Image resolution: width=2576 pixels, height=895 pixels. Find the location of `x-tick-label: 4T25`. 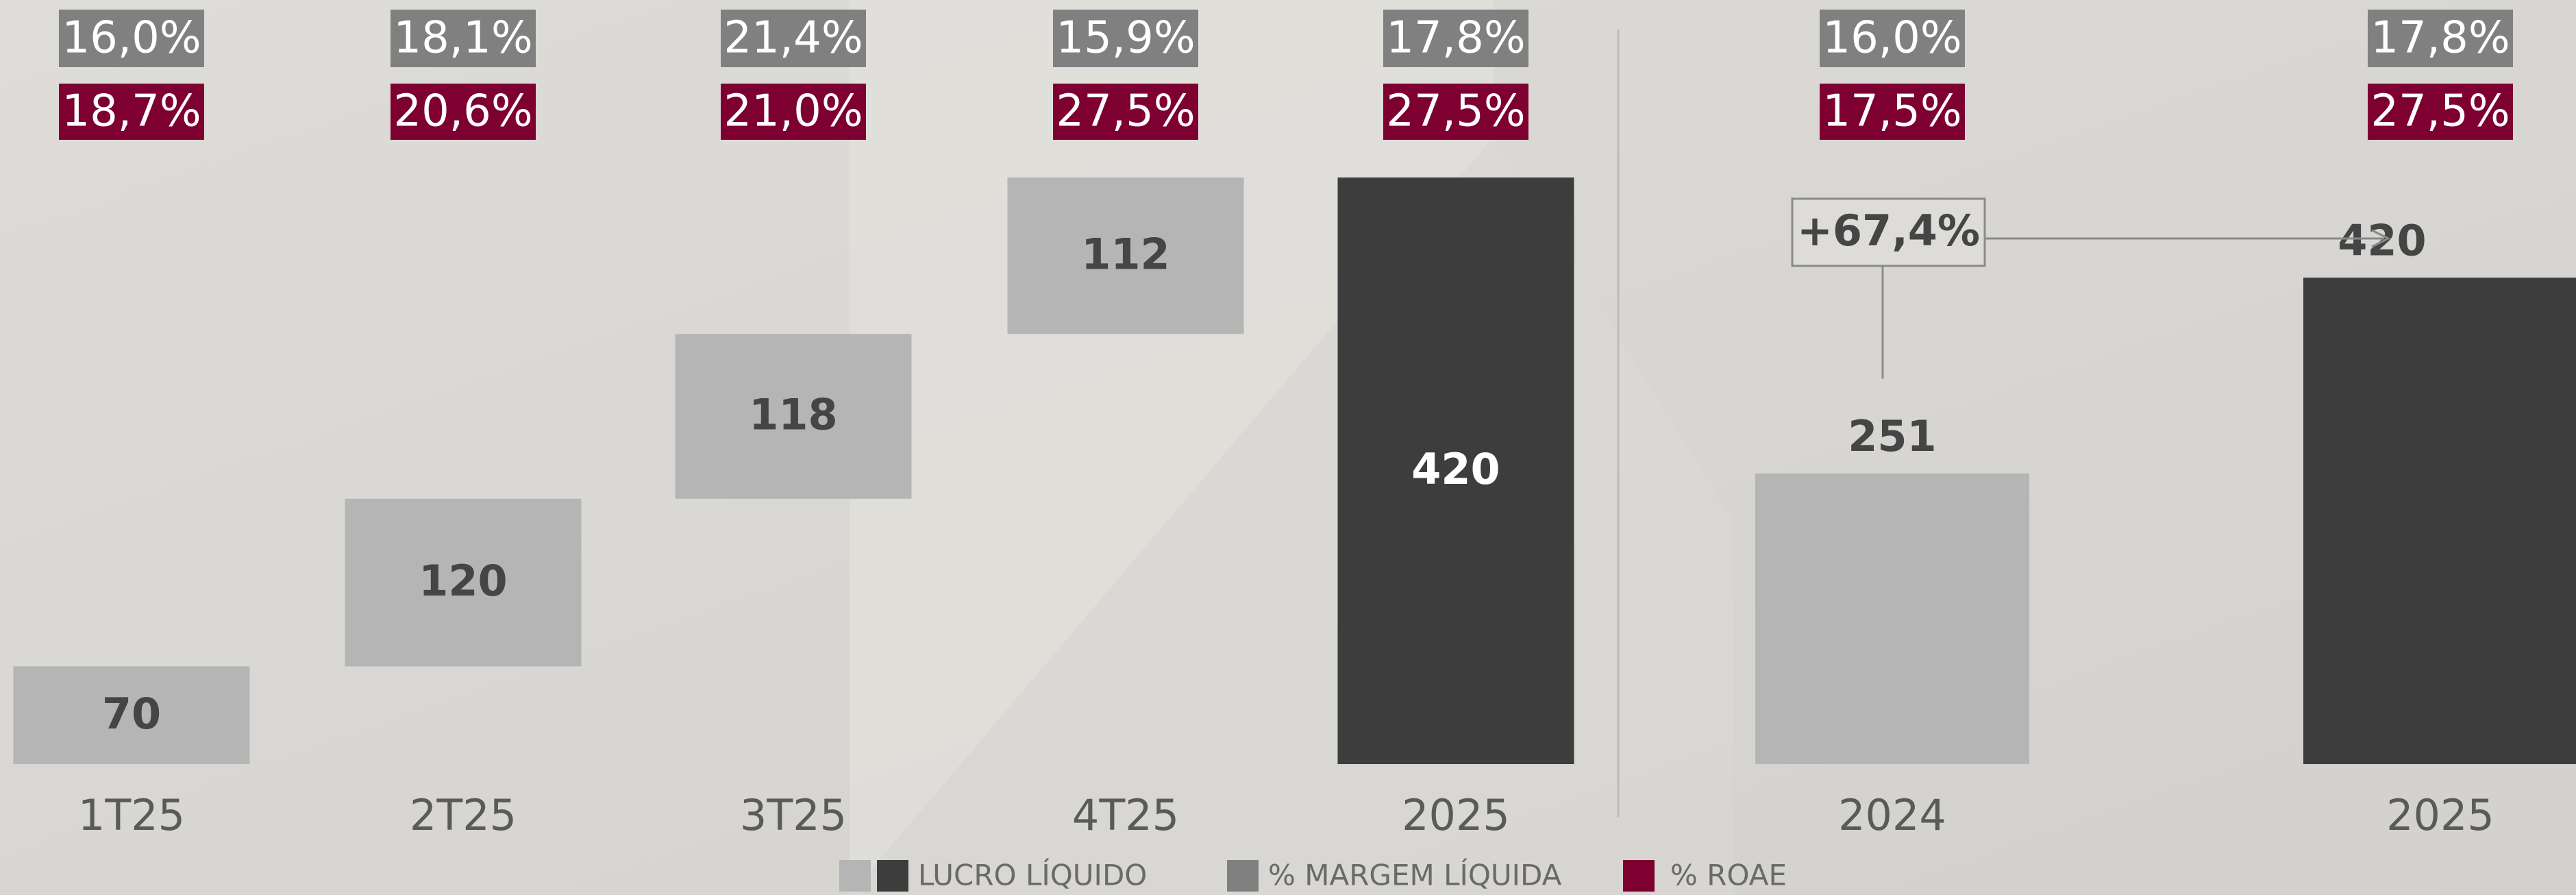

x-tick-label: 4T25 is located at coordinates (1125, 815).